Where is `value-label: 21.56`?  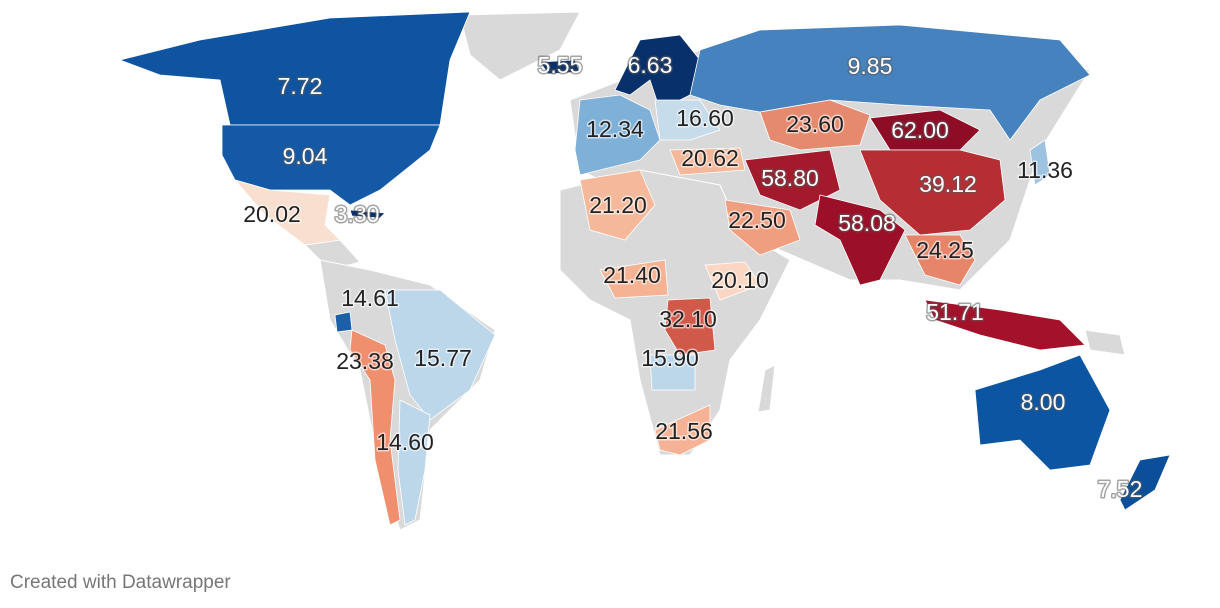 value-label: 21.56 is located at coordinates (684, 431).